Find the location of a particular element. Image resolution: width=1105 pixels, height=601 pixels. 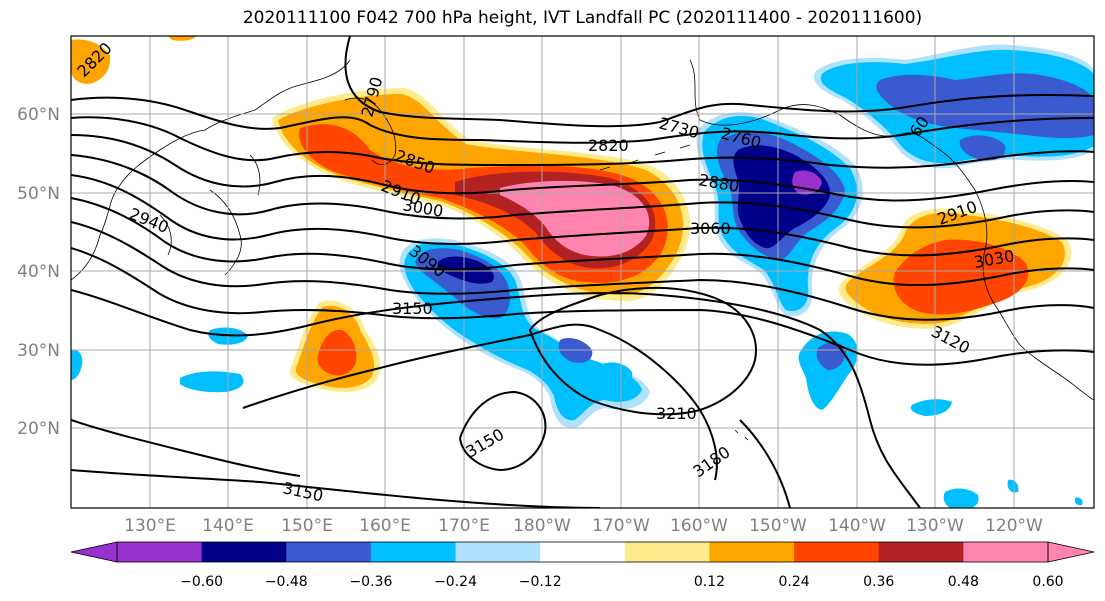

contour-label: 3150 is located at coordinates (412, 308).